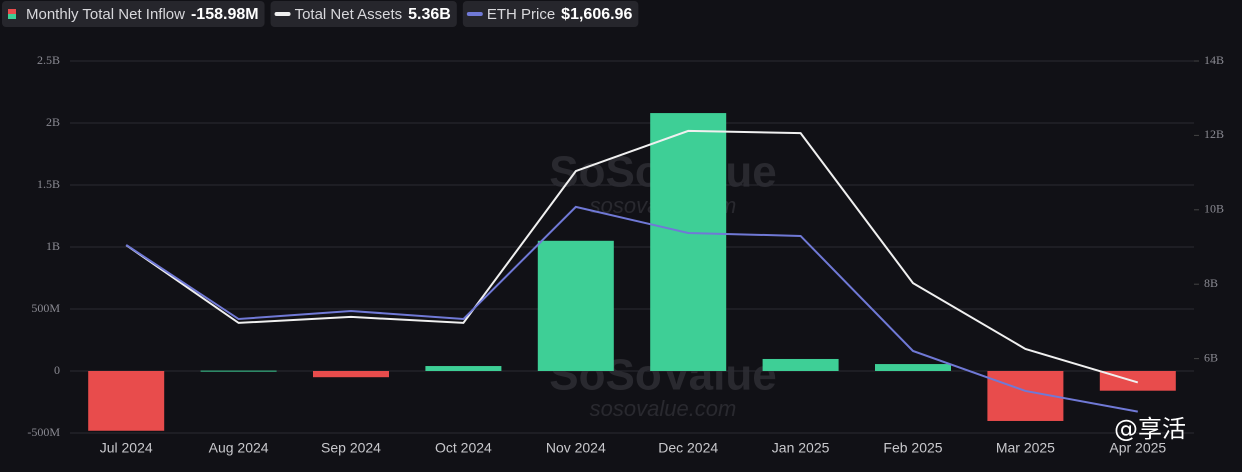  I want to click on x-tick-label: Feb 2025, so click(912, 448).